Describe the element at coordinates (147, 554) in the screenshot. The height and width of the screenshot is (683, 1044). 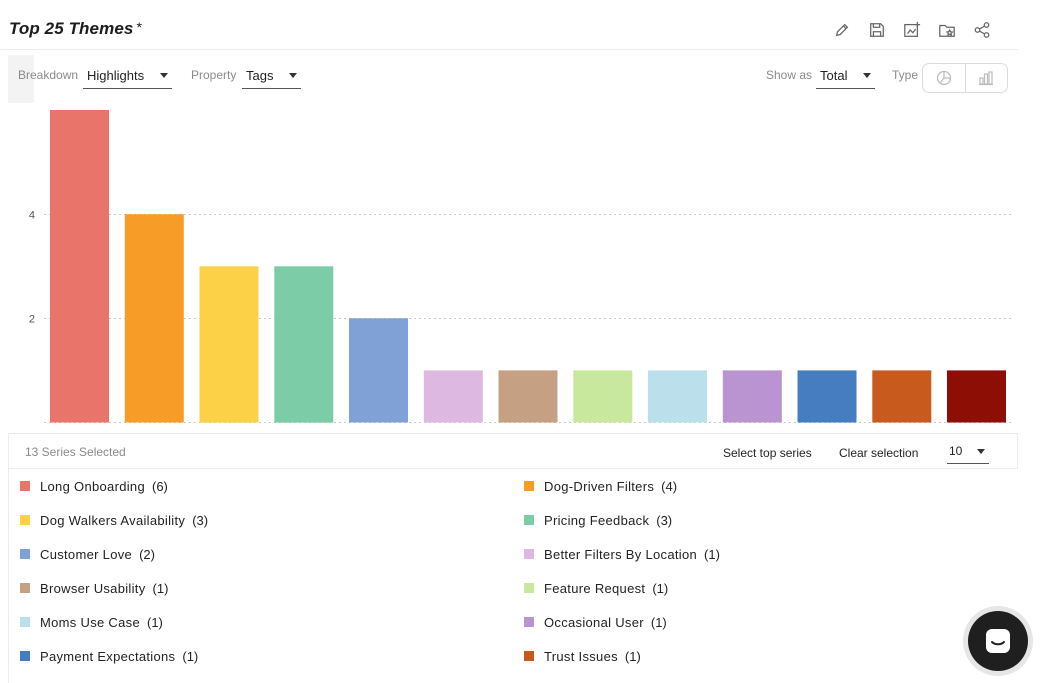
I see `legend-count: (2)` at that location.